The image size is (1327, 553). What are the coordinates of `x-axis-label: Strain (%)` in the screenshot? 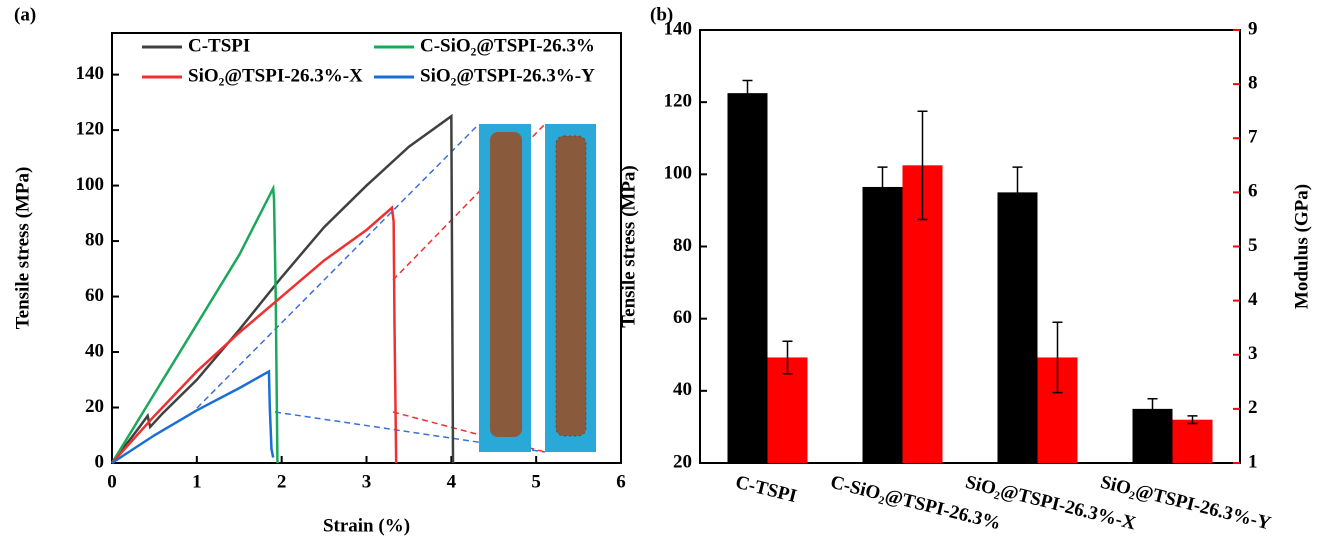 It's located at (366, 525).